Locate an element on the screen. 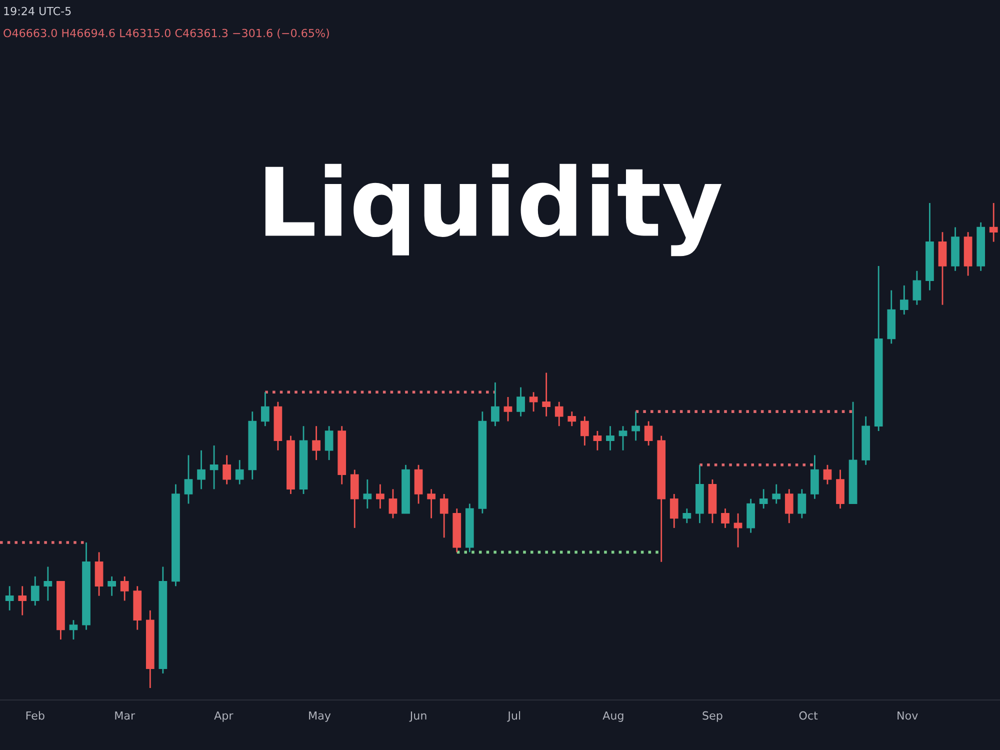 The image size is (1000, 750). x-tick-label: Apr is located at coordinates (224, 716).